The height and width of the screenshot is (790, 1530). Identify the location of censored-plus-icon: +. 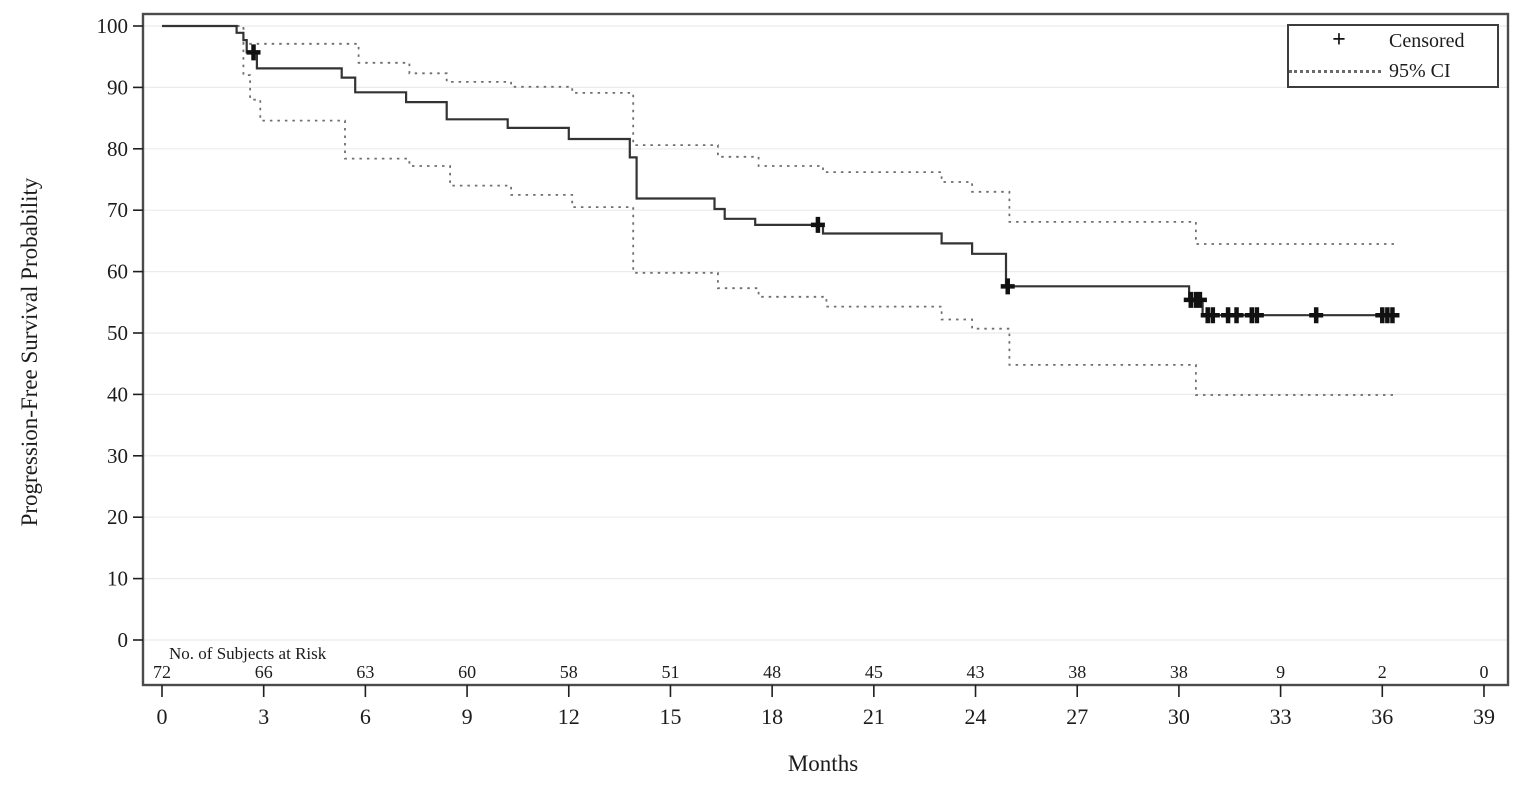
(1339, 40).